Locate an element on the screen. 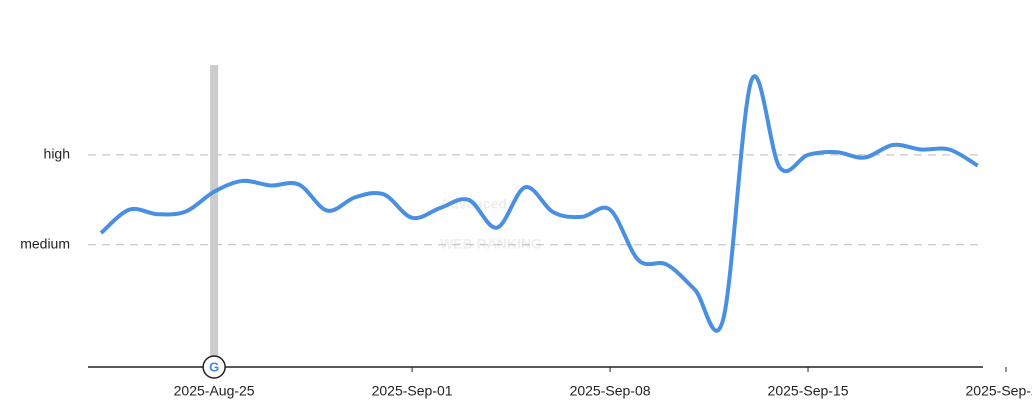 The height and width of the screenshot is (418, 1032). update-band is located at coordinates (214, 216).